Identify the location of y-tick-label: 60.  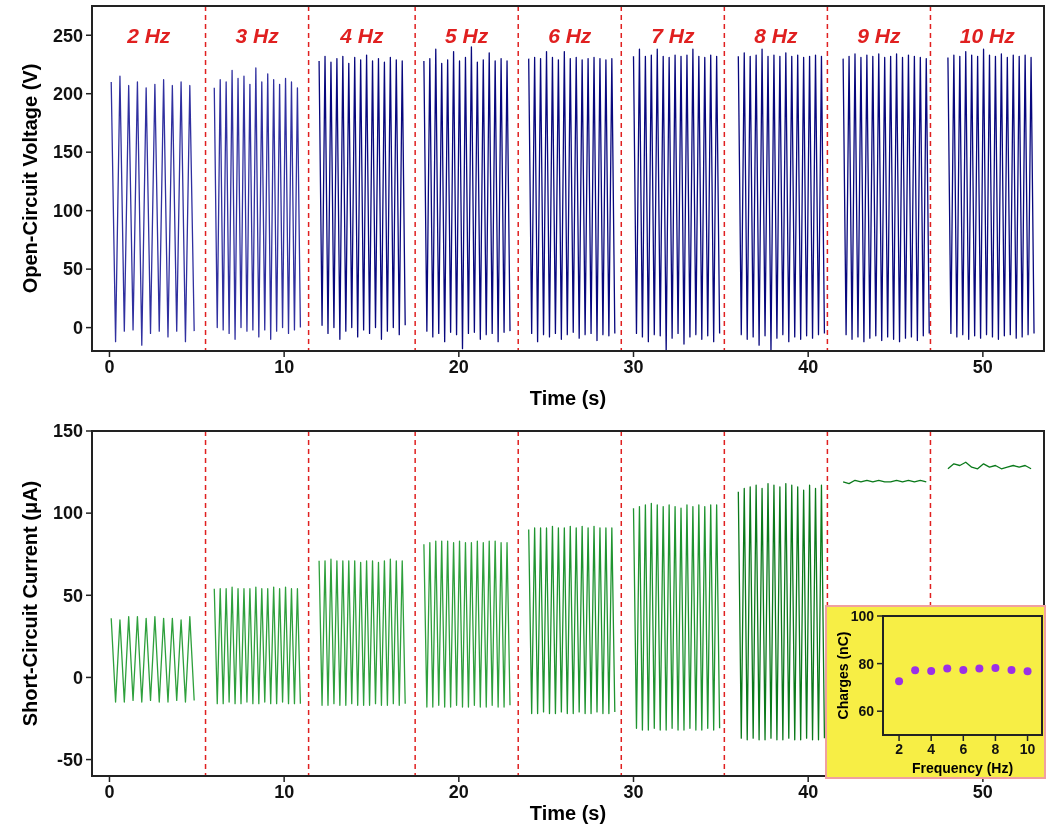
(866, 711).